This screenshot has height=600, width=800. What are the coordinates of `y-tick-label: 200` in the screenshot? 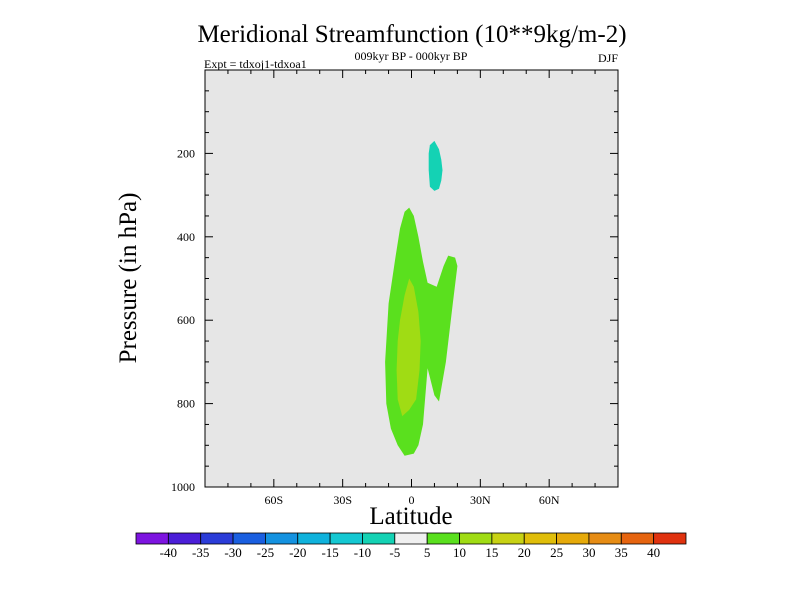 It's located at (186, 153).